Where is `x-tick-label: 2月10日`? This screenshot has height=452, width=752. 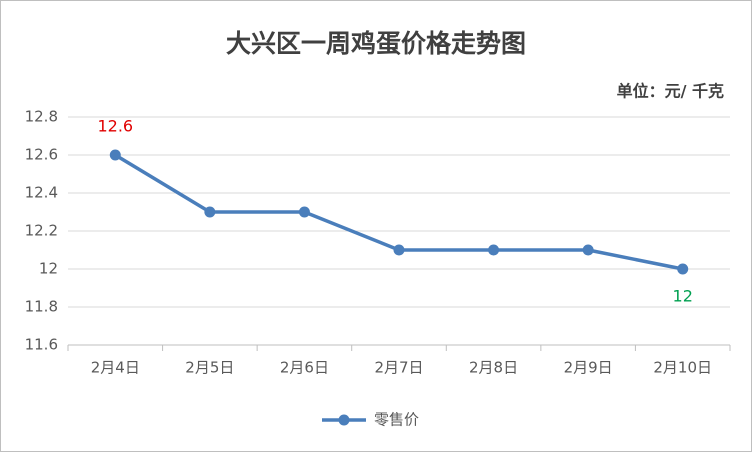
x-tick-label: 2月10日 is located at coordinates (682, 368).